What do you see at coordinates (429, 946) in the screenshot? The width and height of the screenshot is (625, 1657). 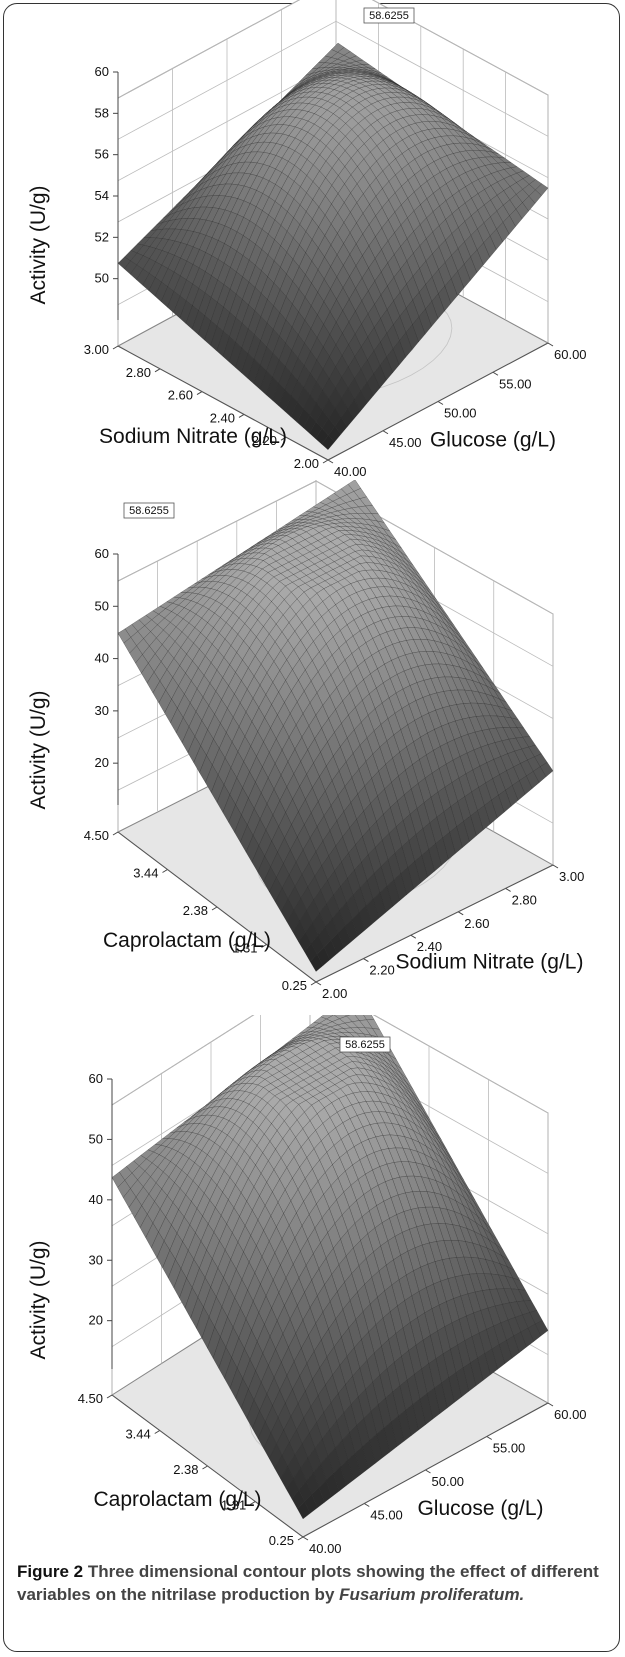 I see `x-tick-label: 2.40` at bounding box center [429, 946].